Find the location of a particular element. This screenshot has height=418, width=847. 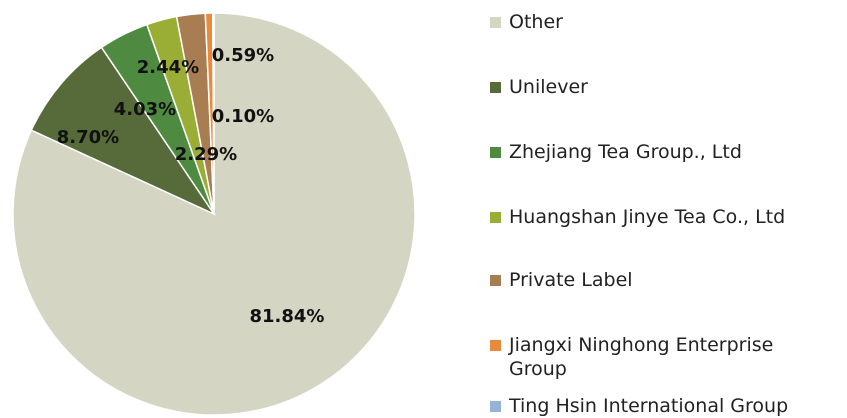

legend-label: Zhejiang Tea Group., Ltd is located at coordinates (625, 152).